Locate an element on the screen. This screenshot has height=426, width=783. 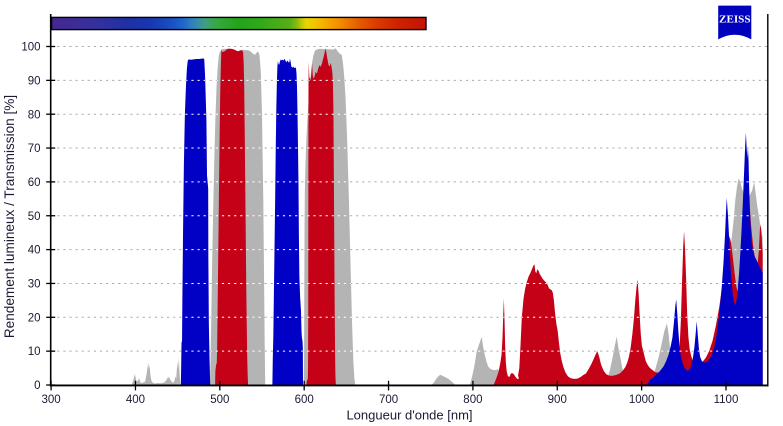
svg-text: 50 is located at coordinates (34, 217).